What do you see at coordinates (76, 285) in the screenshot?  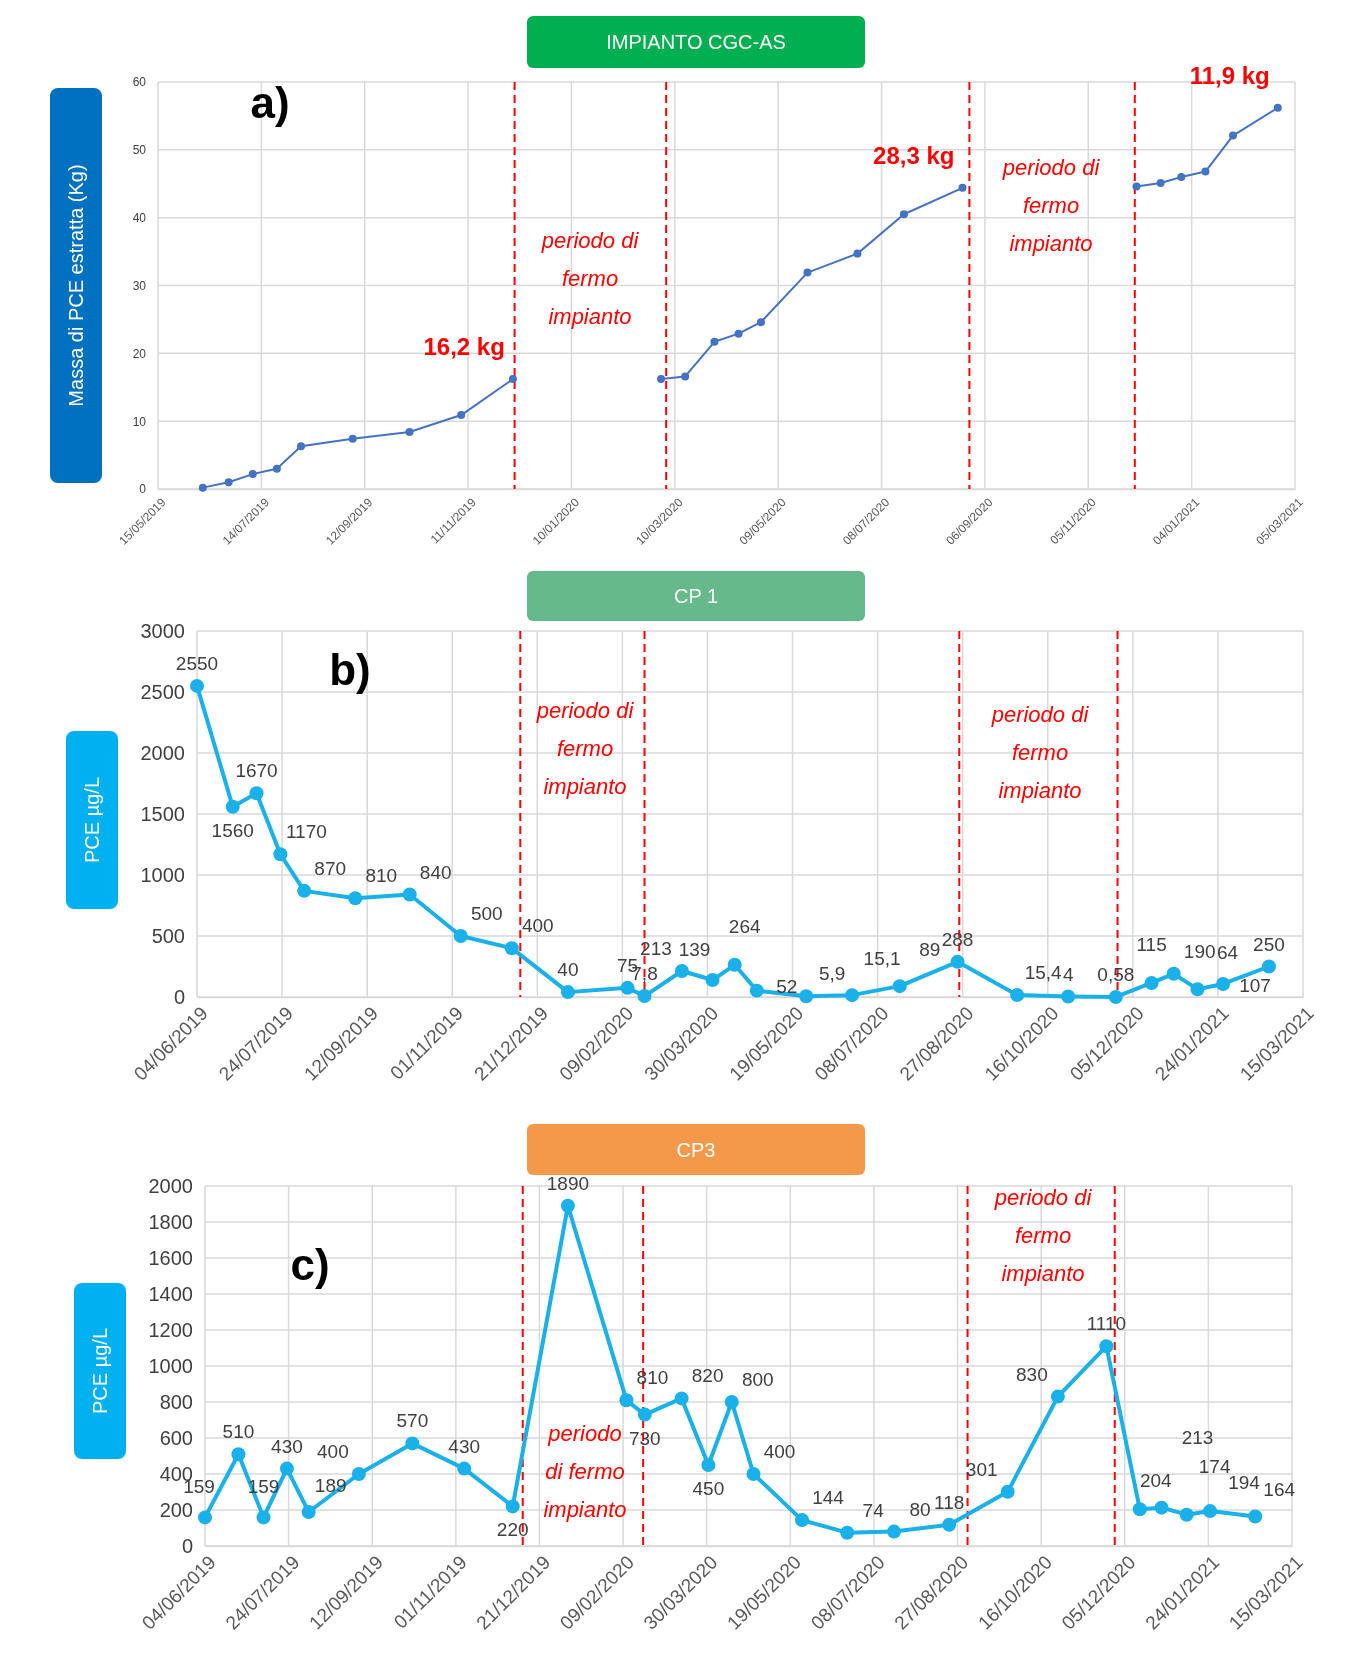 I see `y-axis-title: Massa di PCE estratta (Kg)` at bounding box center [76, 285].